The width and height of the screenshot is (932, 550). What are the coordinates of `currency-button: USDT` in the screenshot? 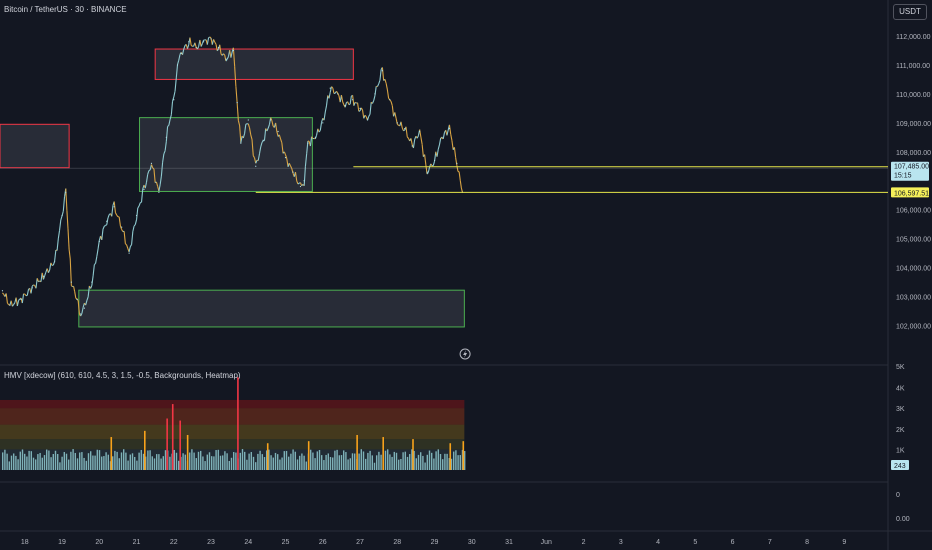 It's located at (910, 12).